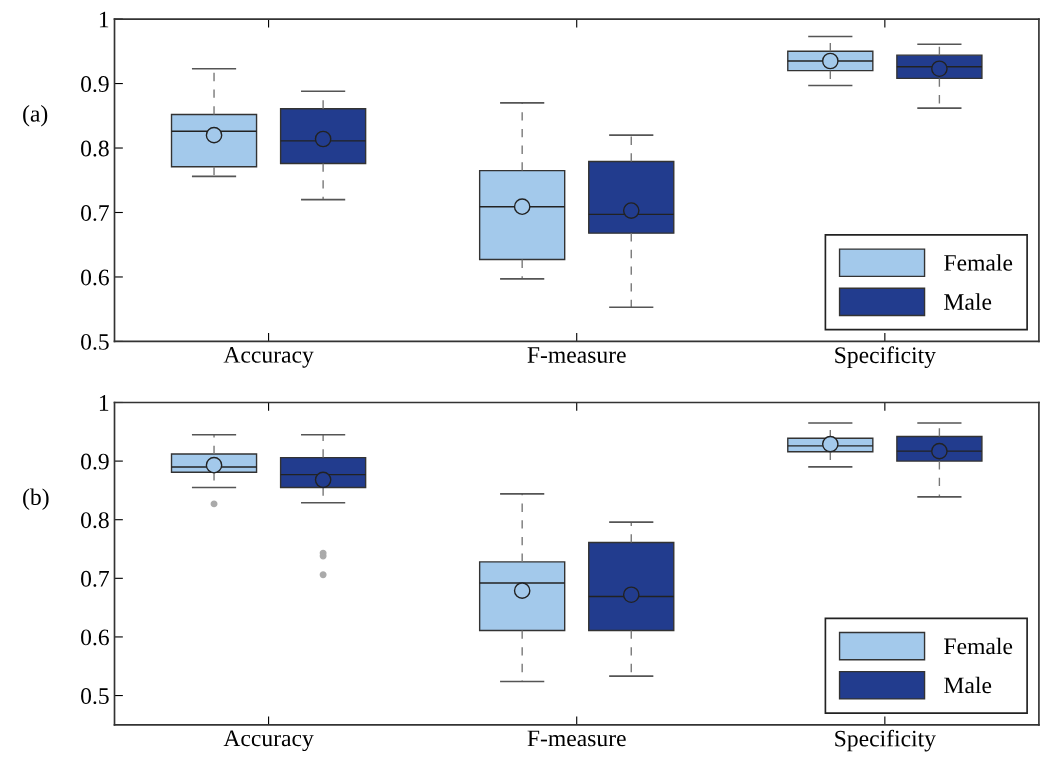 The image size is (1041, 763). Describe the element at coordinates (978, 262) in the screenshot. I see `legend-label: Female` at that location.